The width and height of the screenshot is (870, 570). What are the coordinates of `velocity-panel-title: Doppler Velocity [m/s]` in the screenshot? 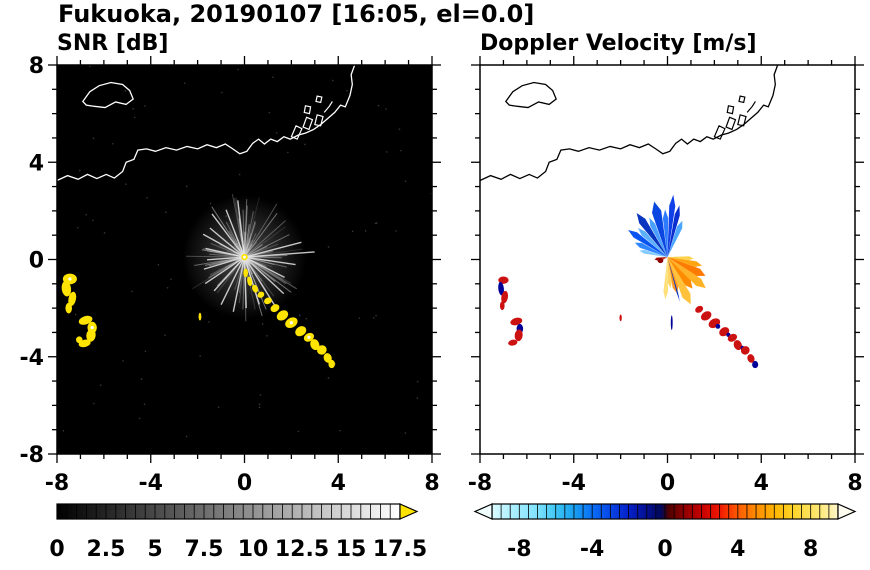 It's located at (618, 43).